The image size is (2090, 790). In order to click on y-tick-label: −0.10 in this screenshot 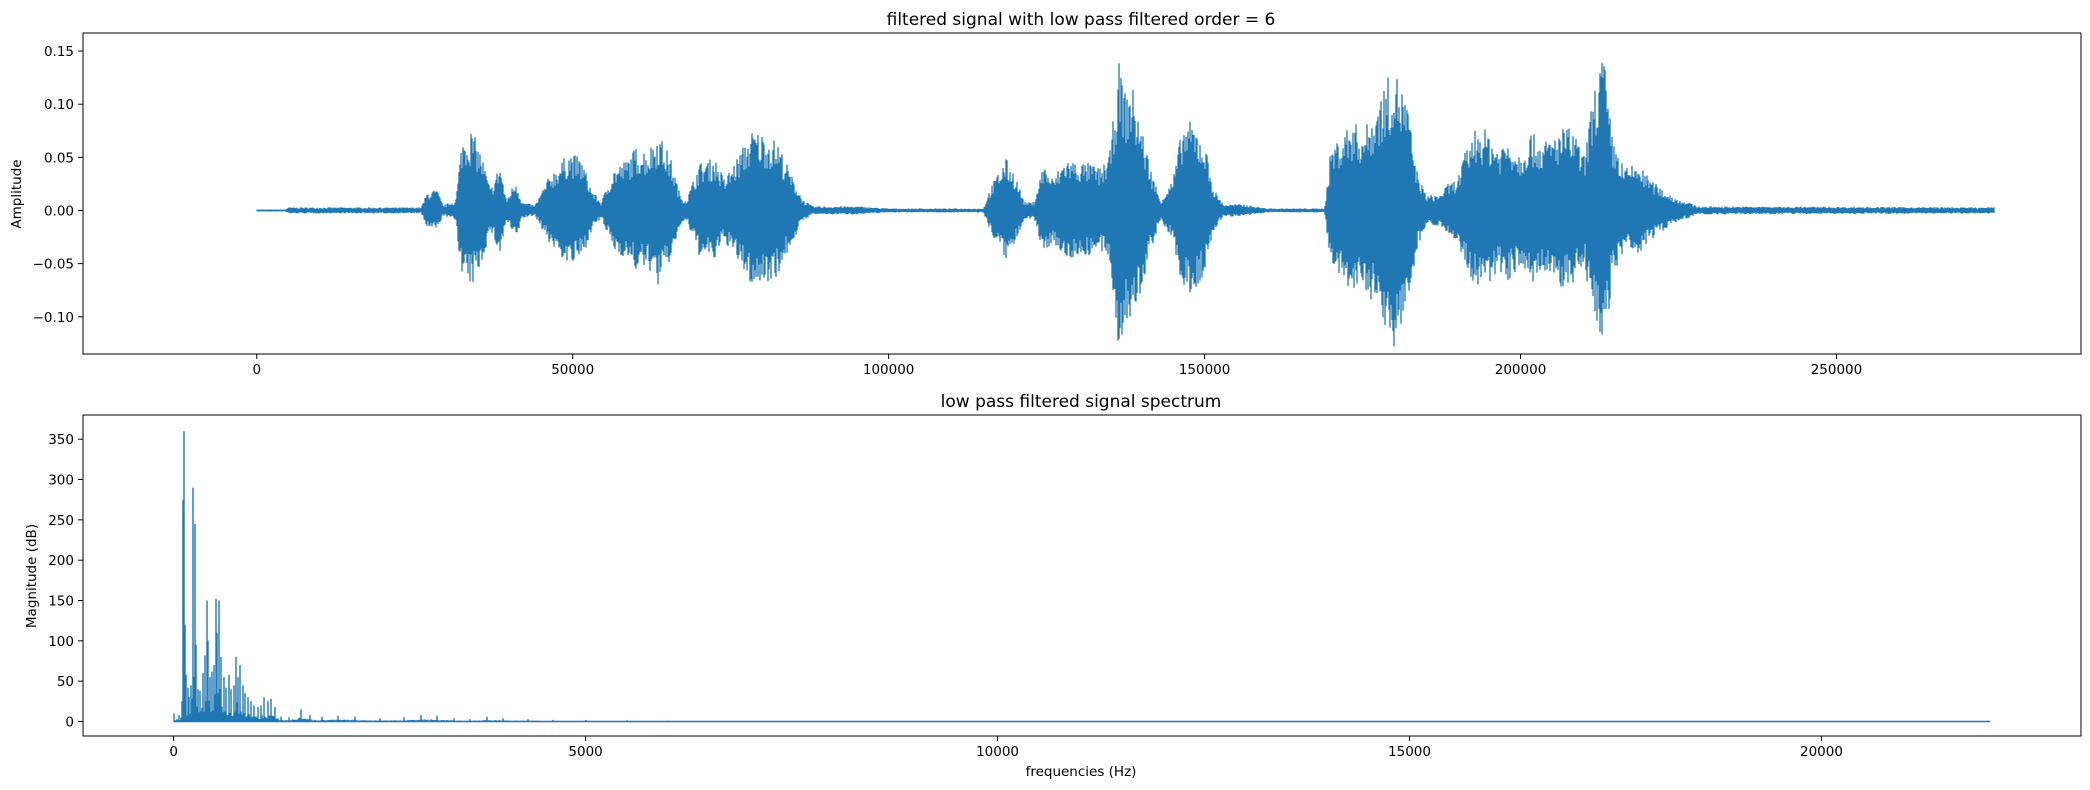, I will do `click(53, 318)`.